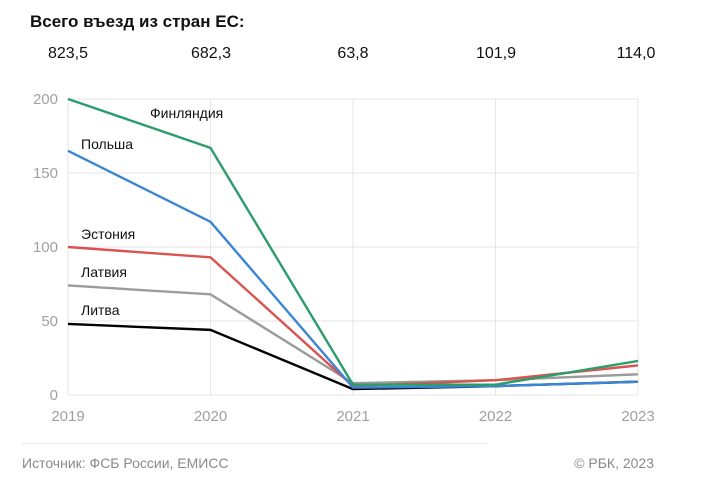  Describe the element at coordinates (211, 53) in the screenshot. I see `total-2020: 682,3` at that location.